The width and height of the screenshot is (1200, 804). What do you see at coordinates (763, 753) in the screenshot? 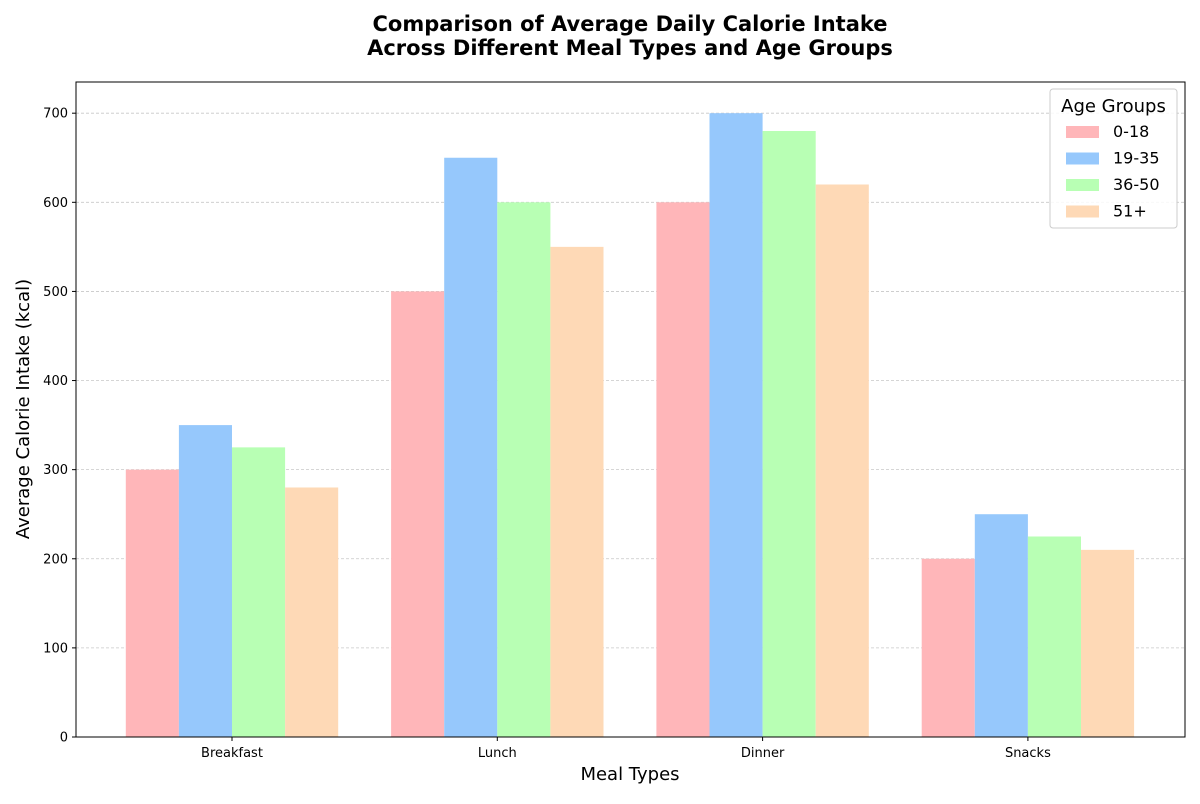
I see `x-tick-label: Dinner` at bounding box center [763, 753].